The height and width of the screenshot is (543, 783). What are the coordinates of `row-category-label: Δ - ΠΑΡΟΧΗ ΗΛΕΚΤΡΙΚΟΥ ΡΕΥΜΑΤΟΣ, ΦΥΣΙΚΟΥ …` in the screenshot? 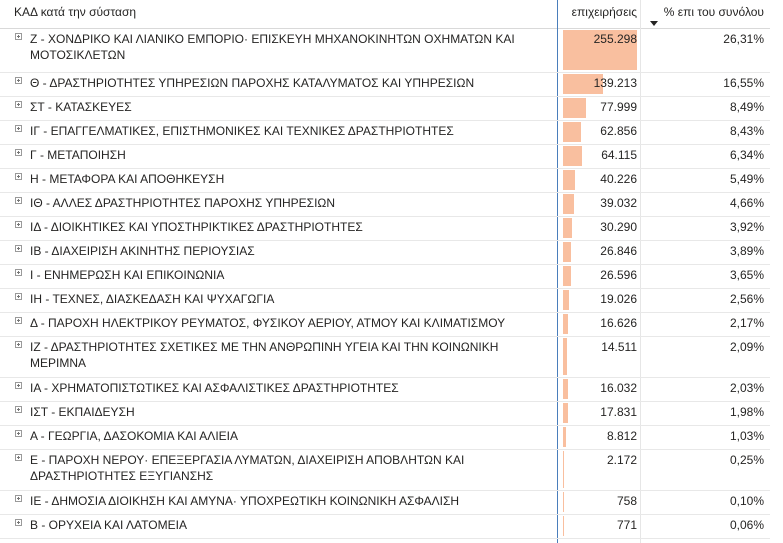 It's located at (268, 323).